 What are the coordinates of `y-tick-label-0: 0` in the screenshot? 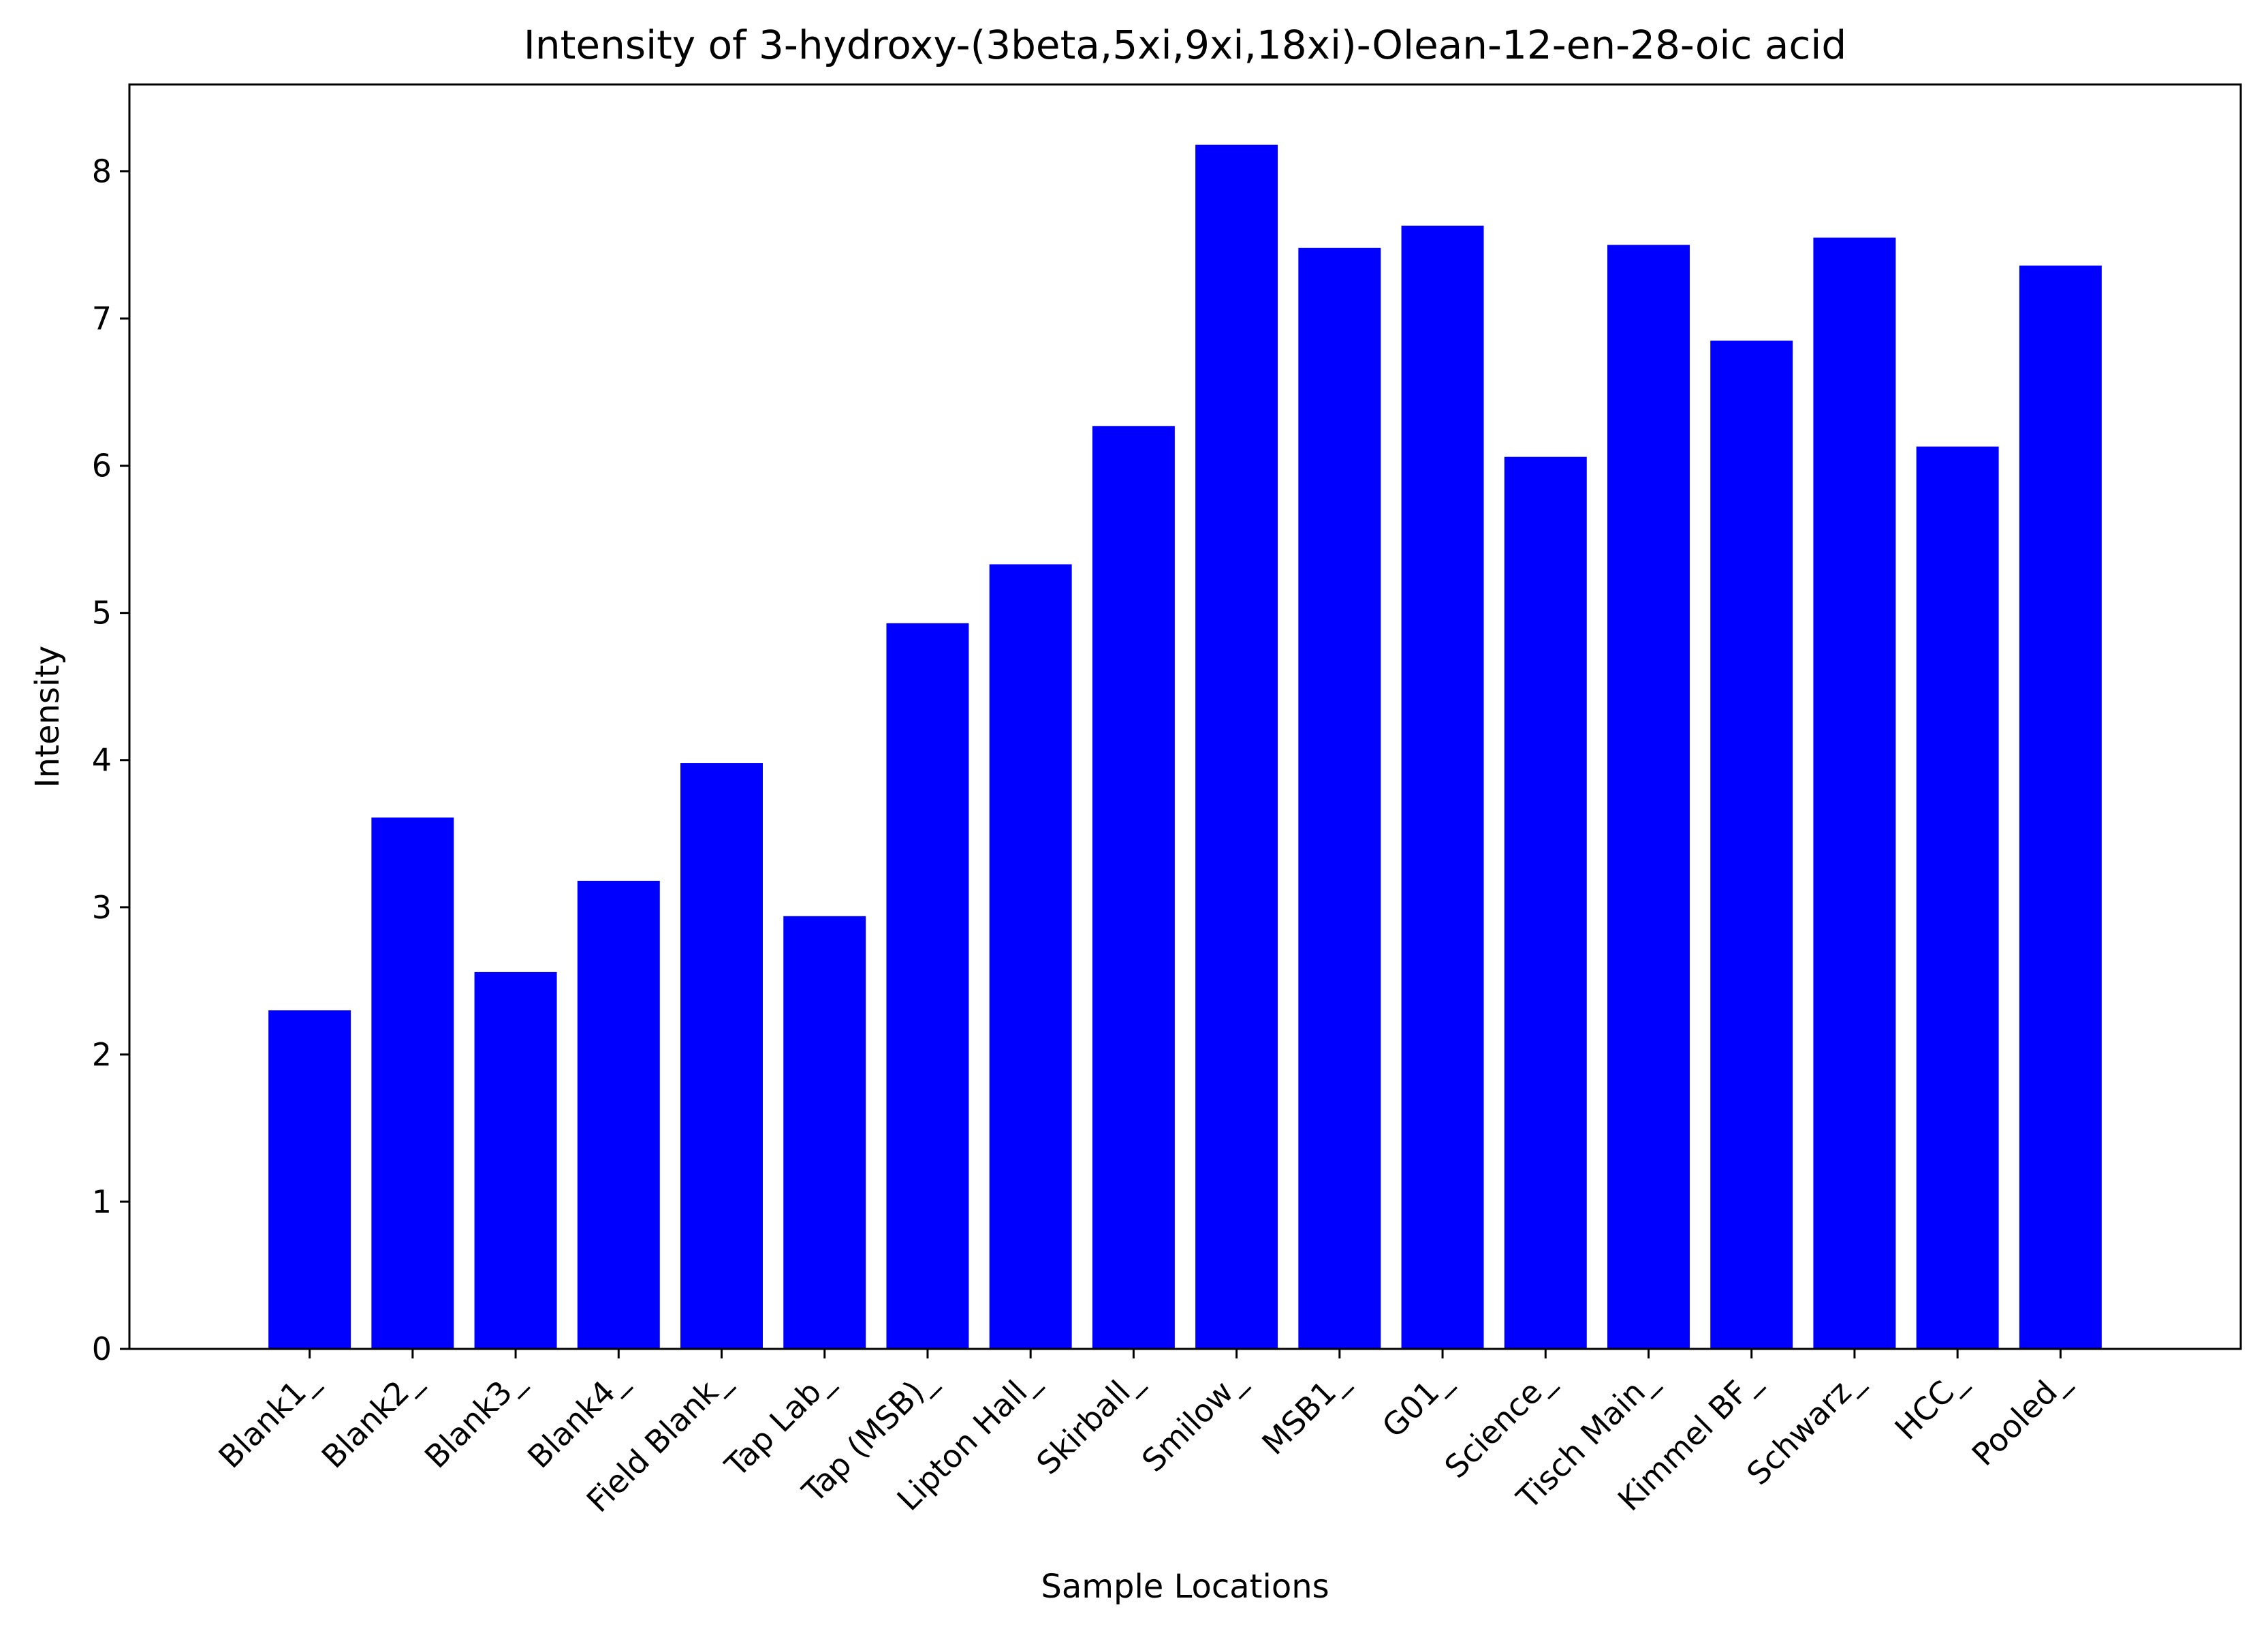 It's located at (102, 1349).